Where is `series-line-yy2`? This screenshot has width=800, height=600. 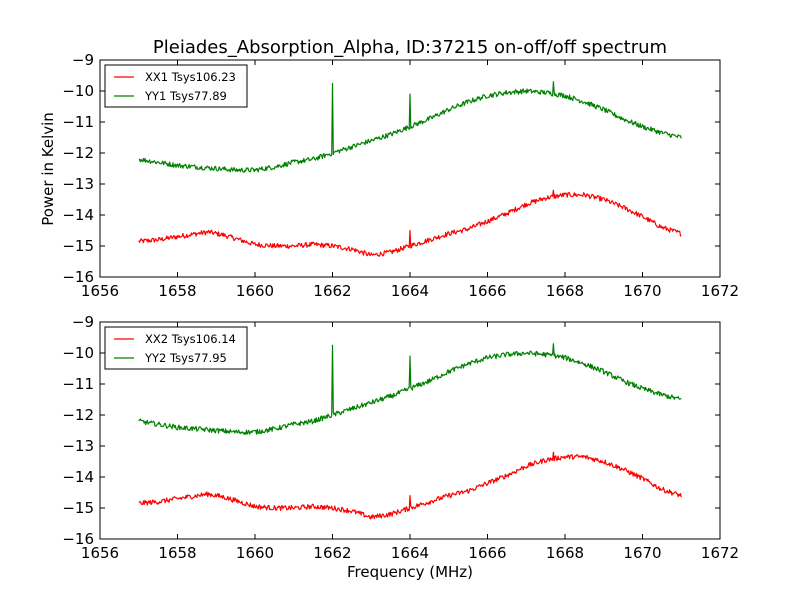 series-line-yy2 is located at coordinates (410, 389).